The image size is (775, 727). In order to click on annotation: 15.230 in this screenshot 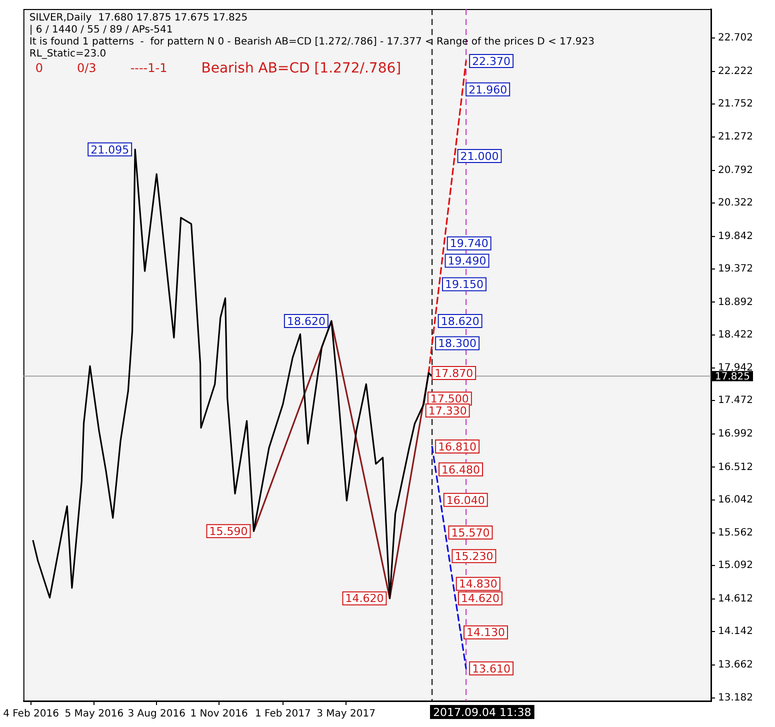, I will do `click(474, 556)`.